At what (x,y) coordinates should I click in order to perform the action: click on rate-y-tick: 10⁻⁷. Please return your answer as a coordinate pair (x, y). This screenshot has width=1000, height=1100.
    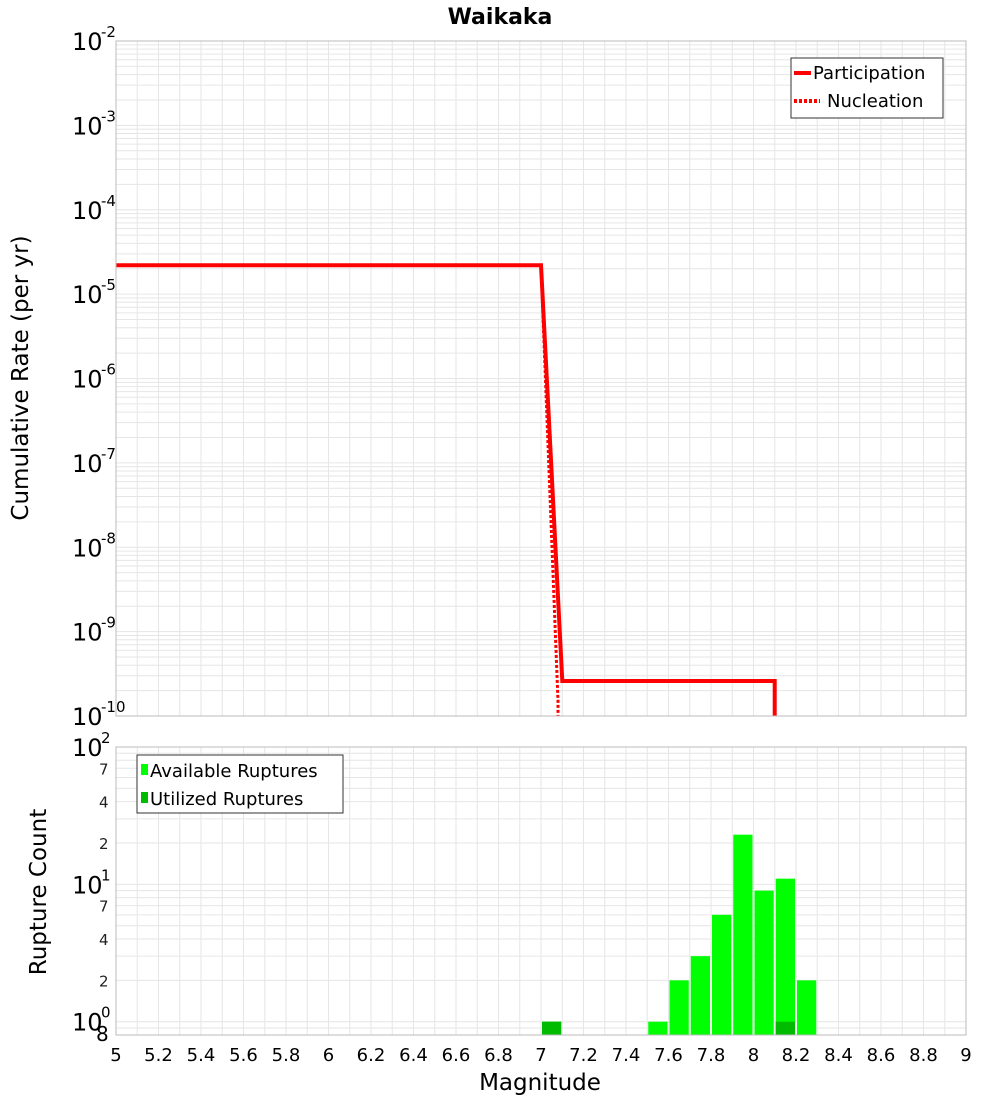
    Looking at the image, I should click on (94, 461).